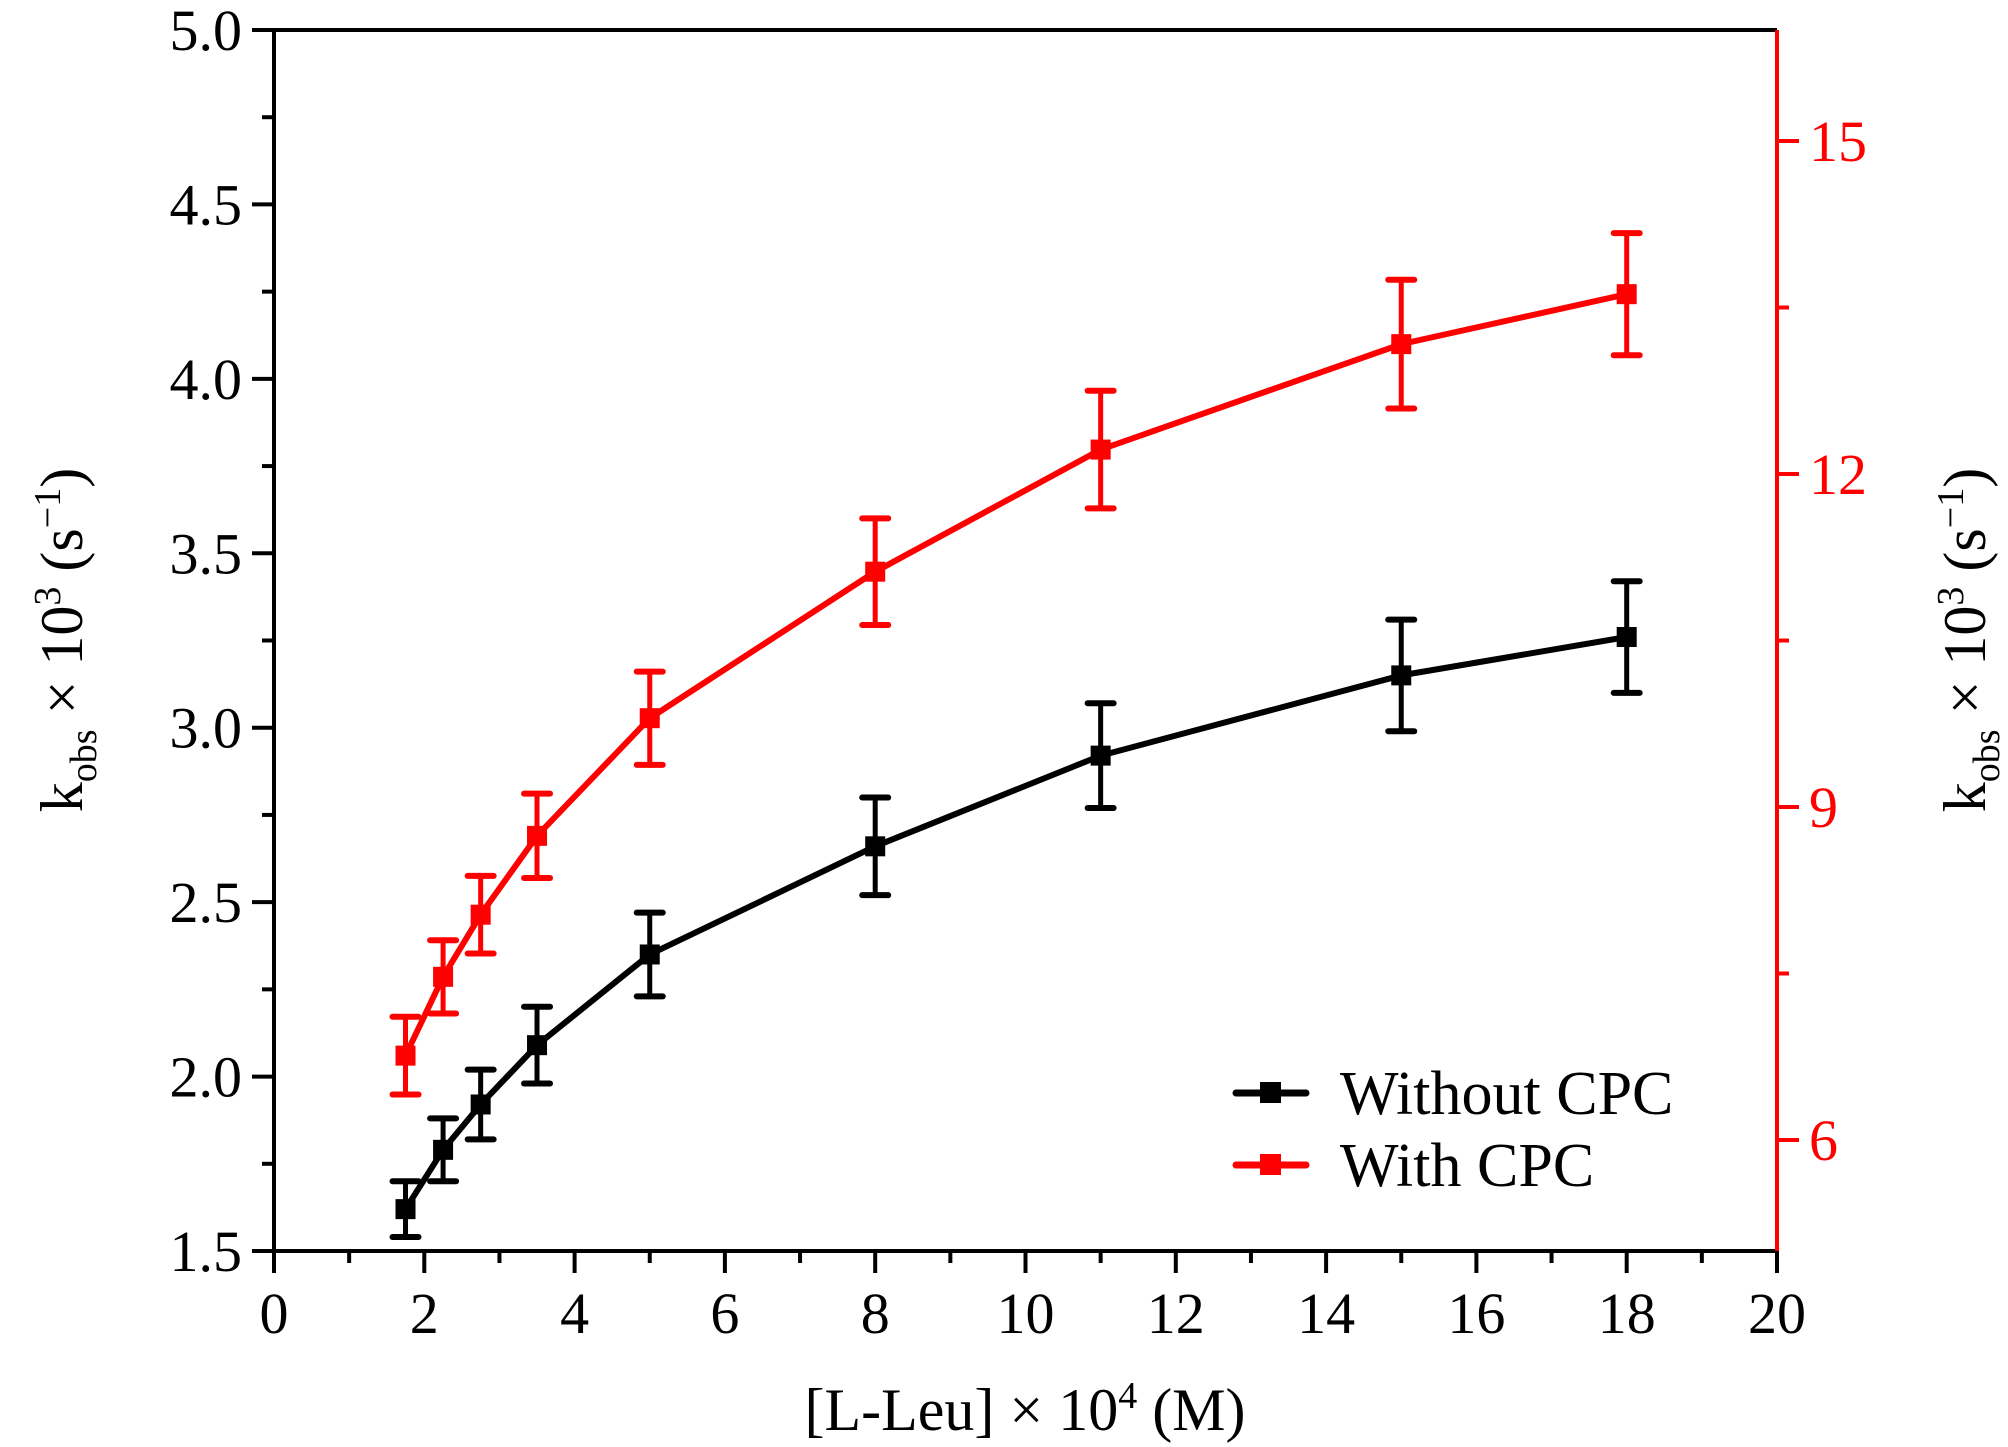 The height and width of the screenshot is (1447, 2008). Describe the element at coordinates (1270, 1092) in the screenshot. I see `legend-marker-without-cpc` at that location.